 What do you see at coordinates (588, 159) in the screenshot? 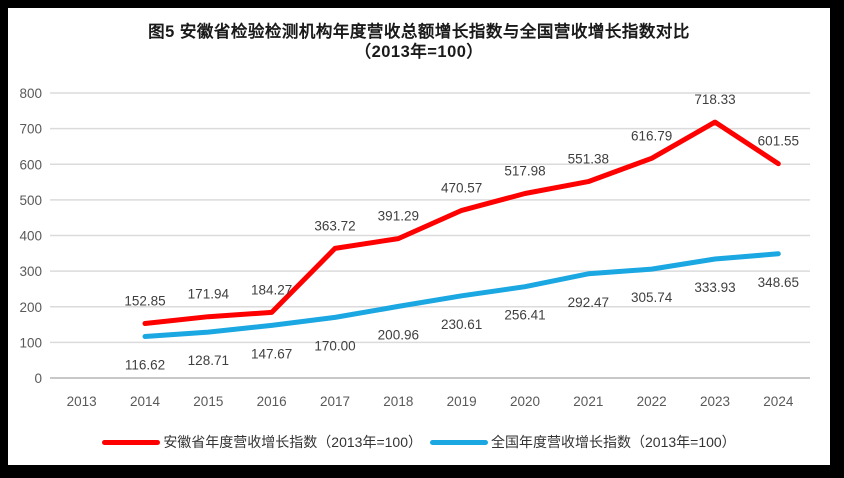
I see `data-point-label: 551.38` at bounding box center [588, 159].